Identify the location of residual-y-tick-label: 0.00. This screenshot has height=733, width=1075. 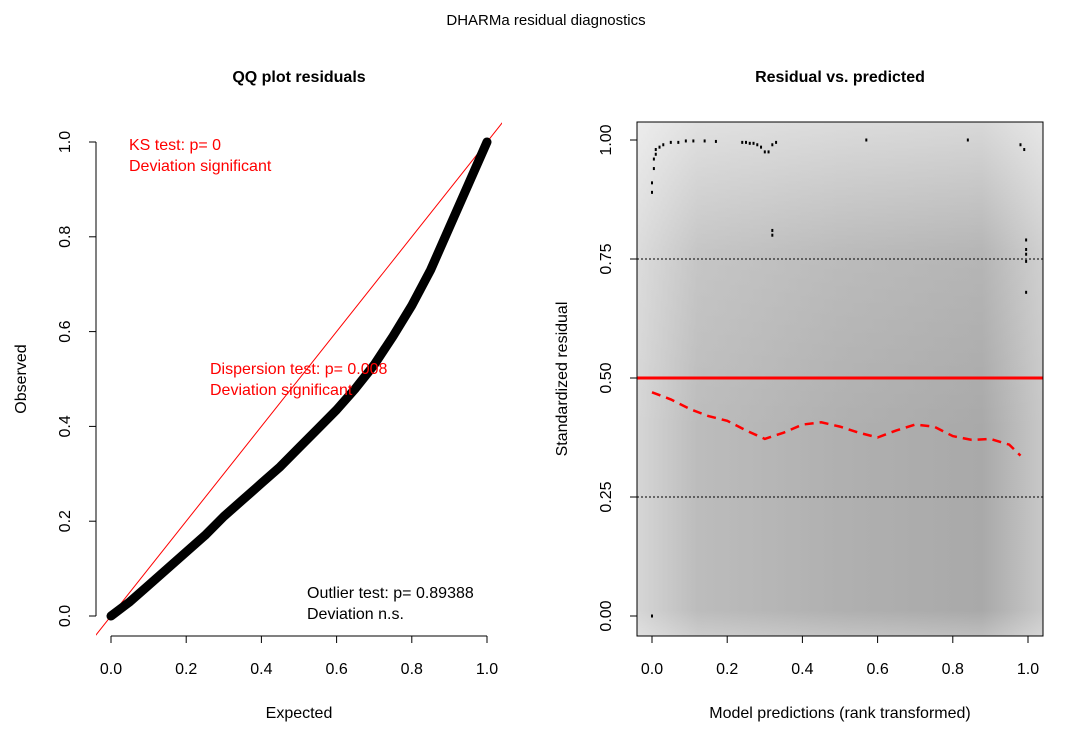
(606, 615).